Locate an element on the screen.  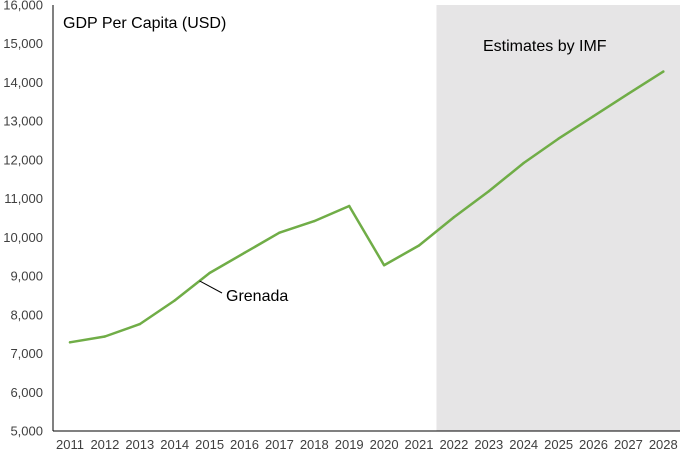
y-tick-label: 5,000 is located at coordinates (26, 431).